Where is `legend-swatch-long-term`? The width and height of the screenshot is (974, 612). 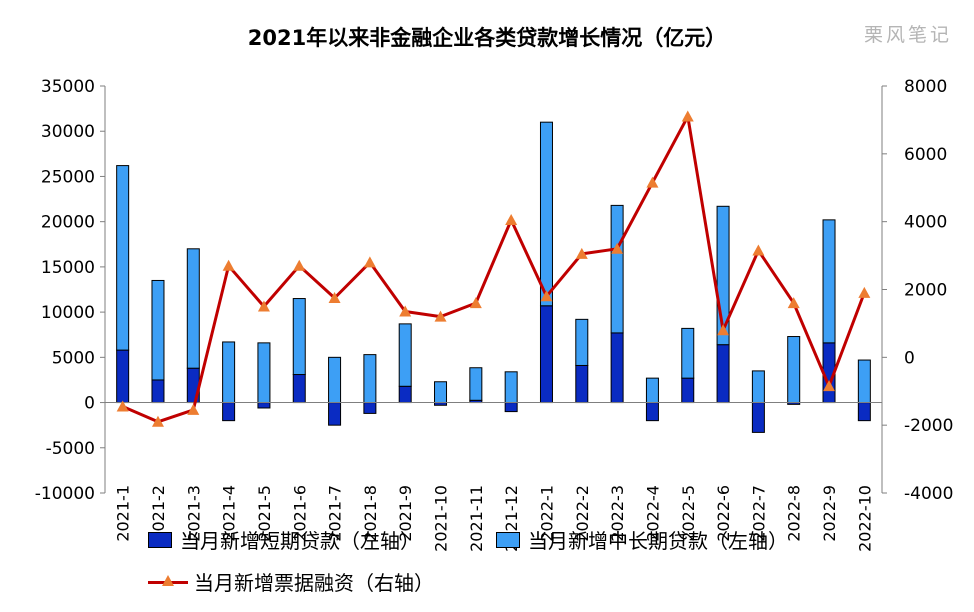
legend-swatch-long-term is located at coordinates (508, 539).